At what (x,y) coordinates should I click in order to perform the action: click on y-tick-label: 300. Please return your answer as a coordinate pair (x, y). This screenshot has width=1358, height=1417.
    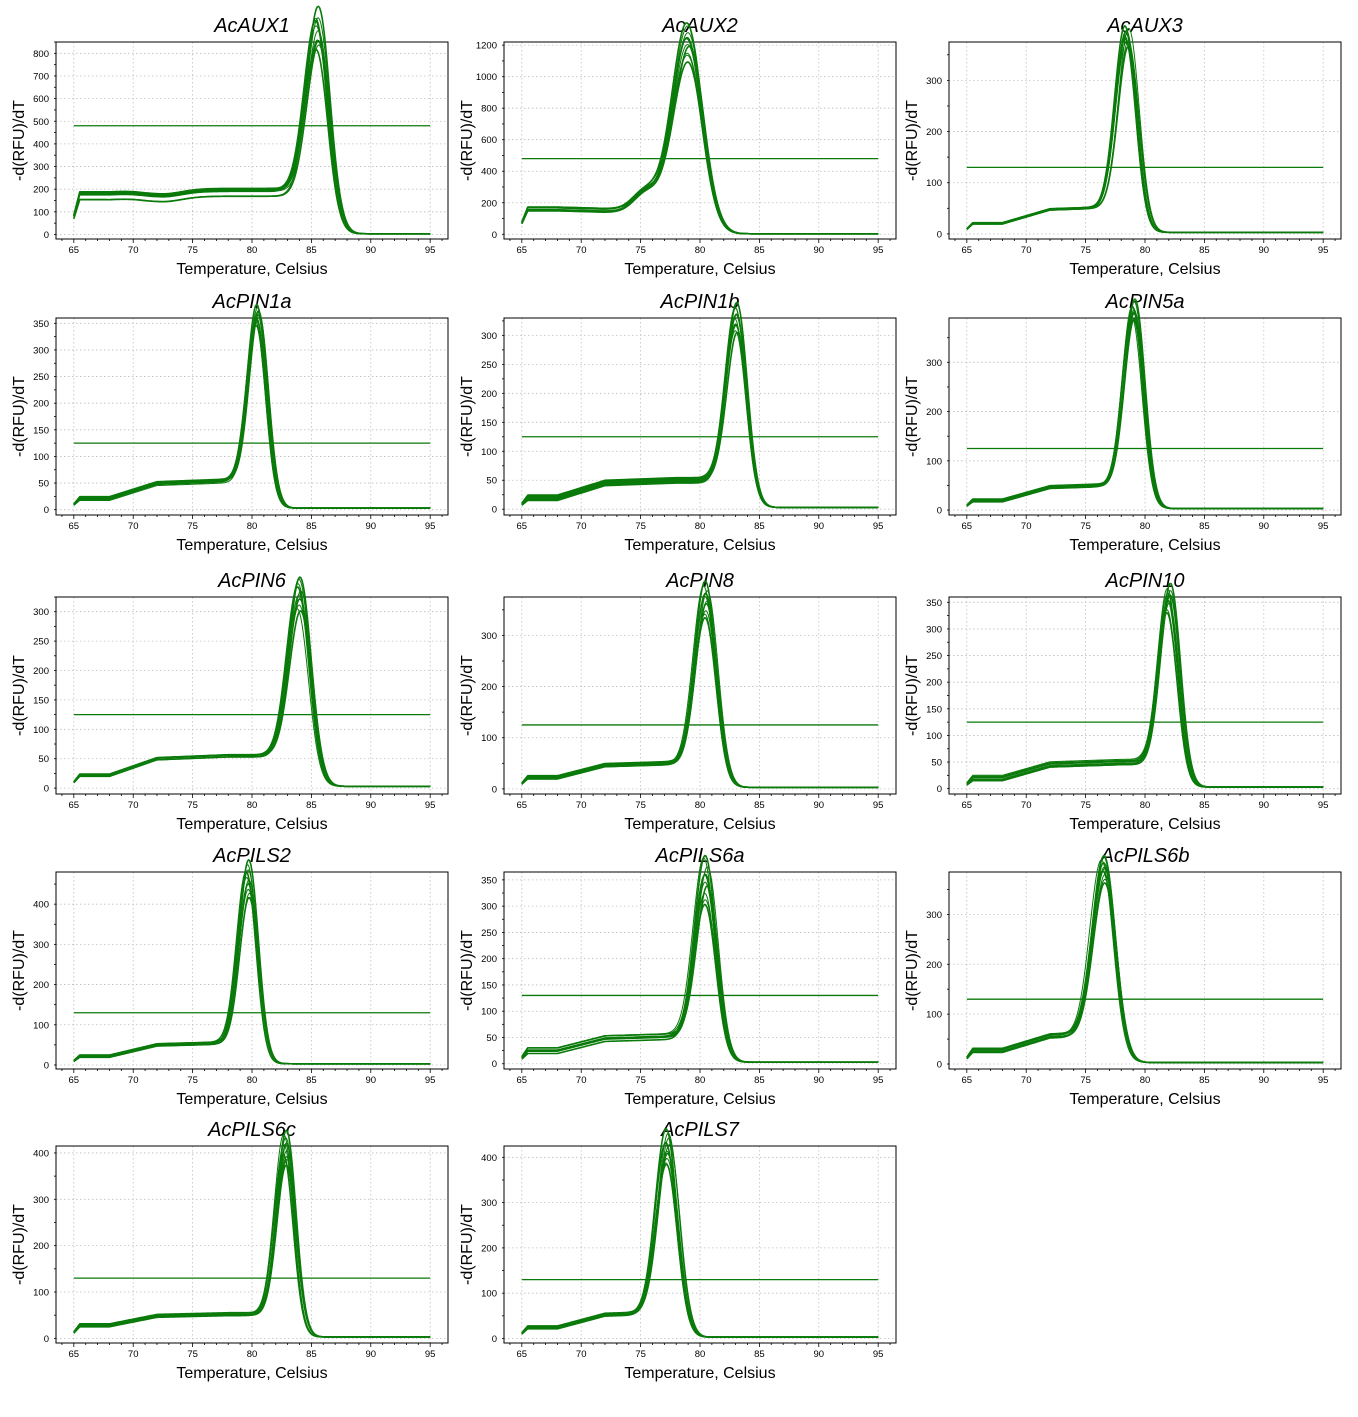
    Looking at the image, I should click on (934, 915).